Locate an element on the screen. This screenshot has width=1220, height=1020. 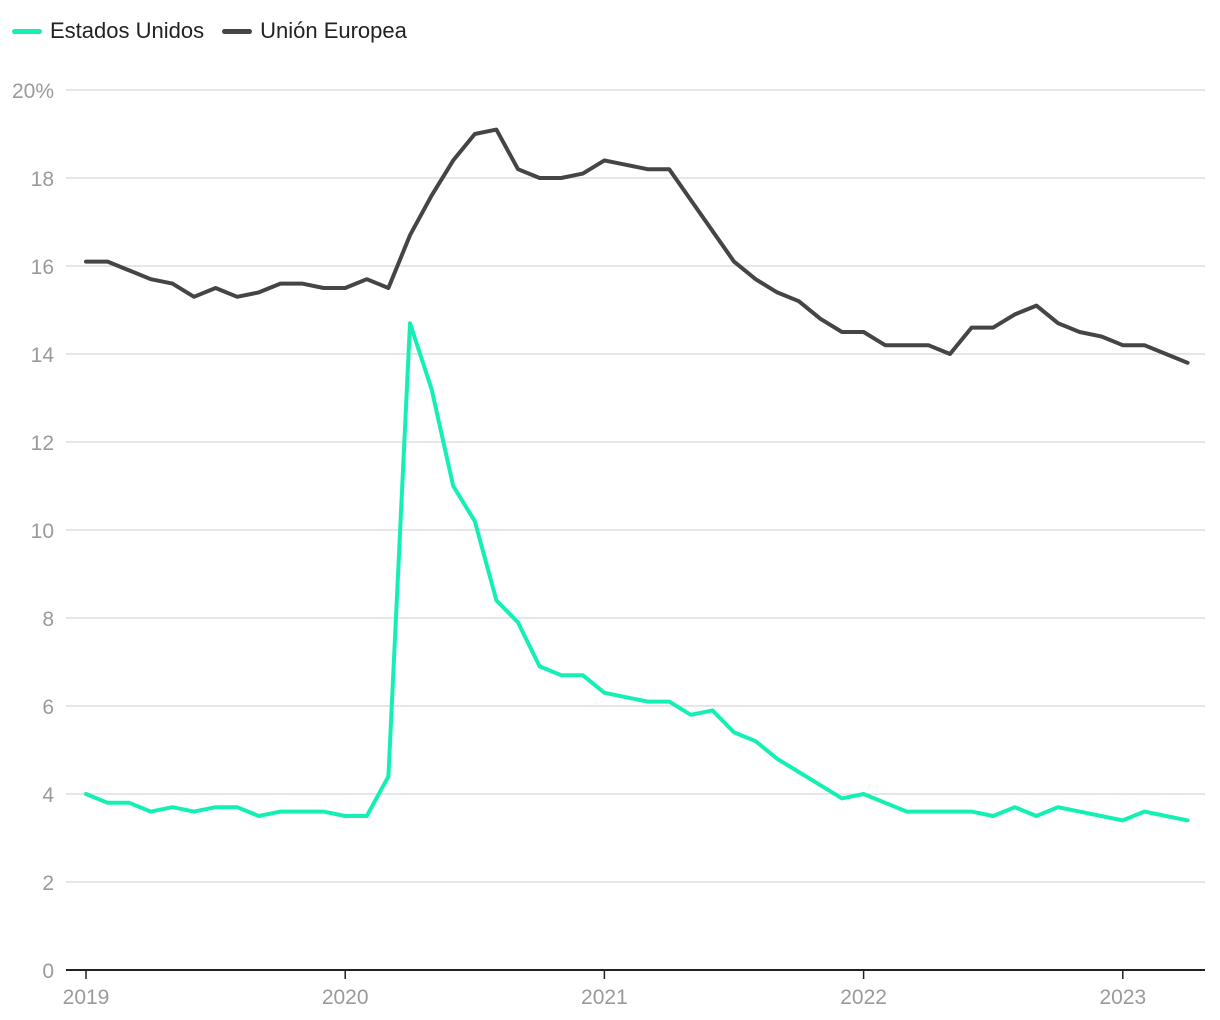
y-tick-label-14: 14 is located at coordinates (43, 355).